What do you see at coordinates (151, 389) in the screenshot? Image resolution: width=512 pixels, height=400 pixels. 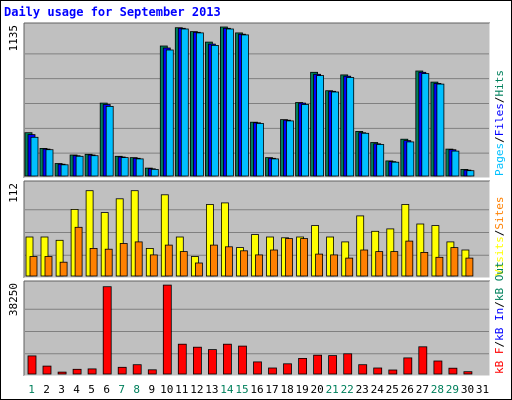 I see `x-tick-label: 9` at bounding box center [151, 389].